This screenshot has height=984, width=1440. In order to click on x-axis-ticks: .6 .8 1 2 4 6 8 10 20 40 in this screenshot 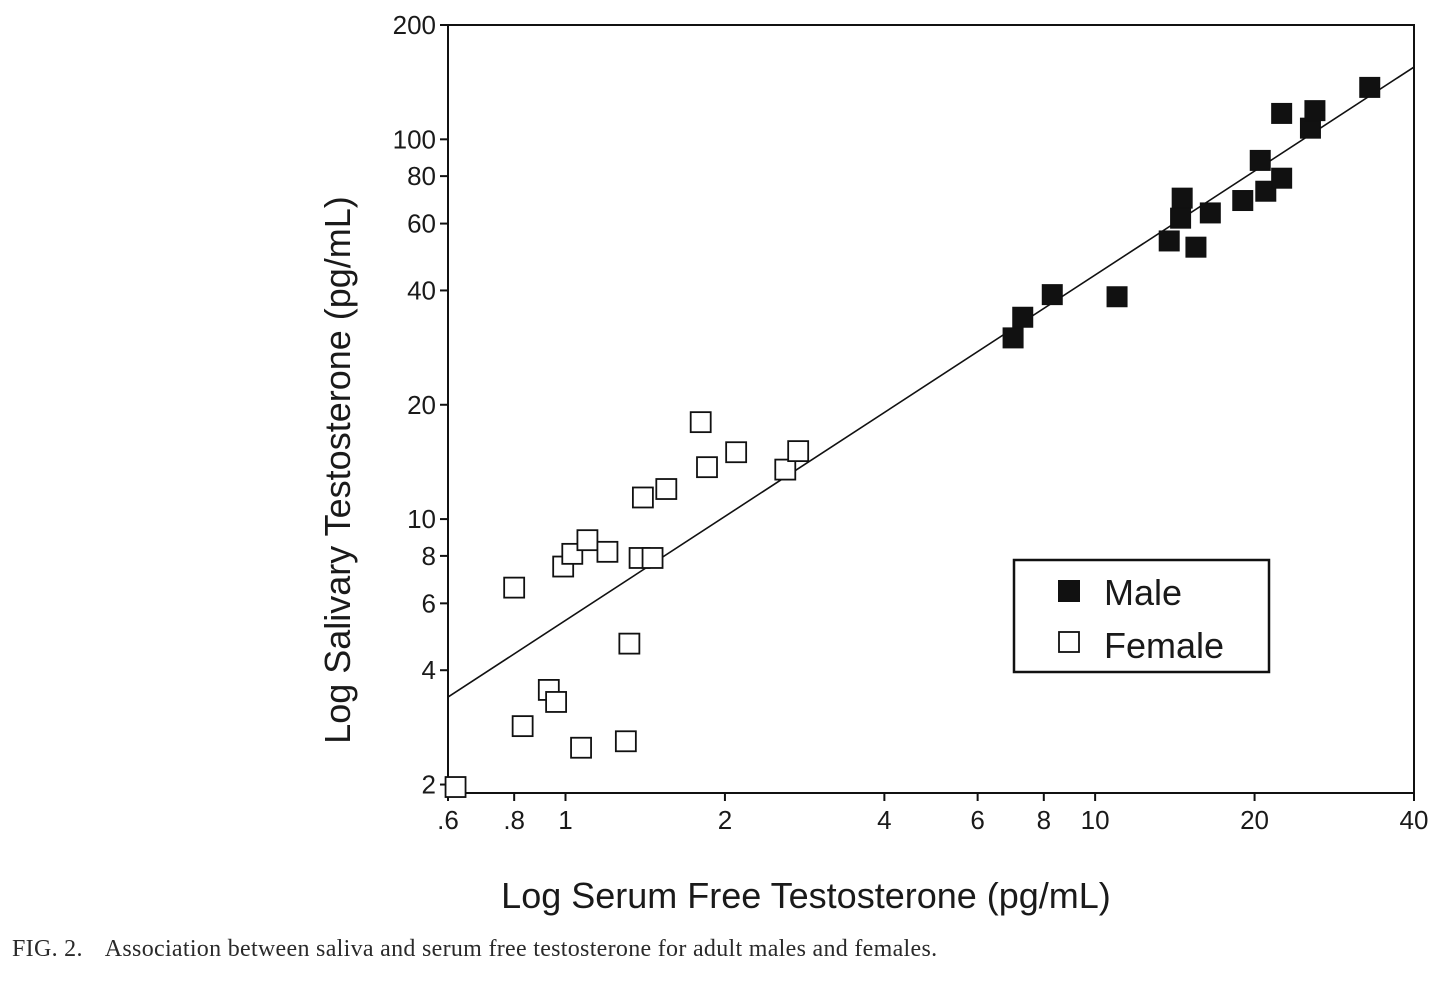, I will do `click(932, 814)`.